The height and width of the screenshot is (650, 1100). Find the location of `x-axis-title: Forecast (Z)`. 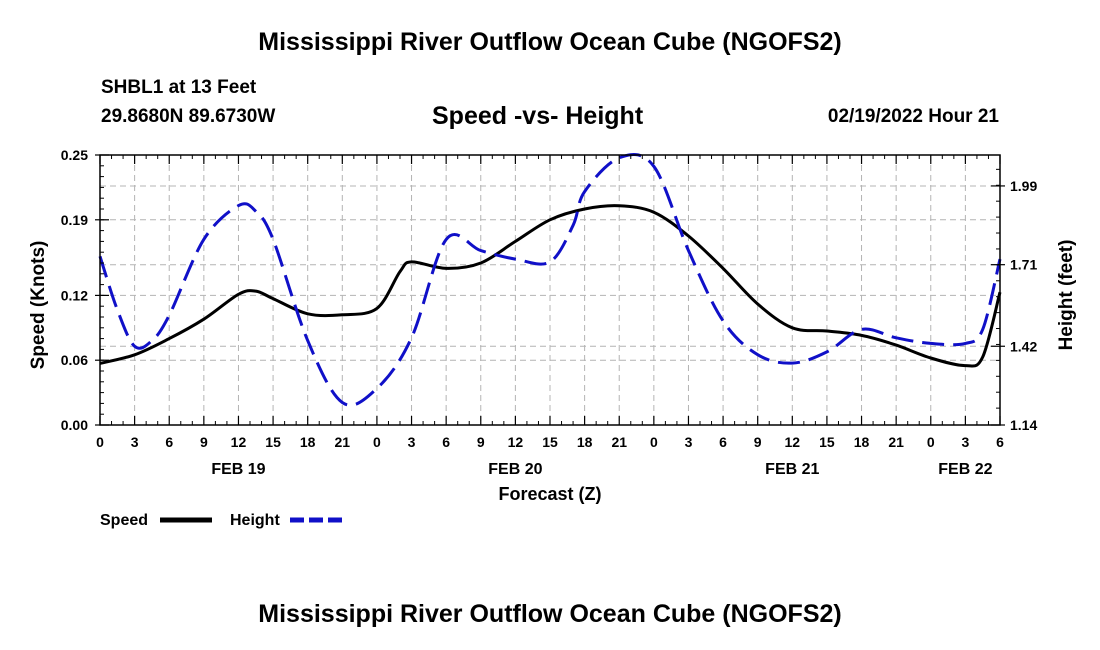

x-axis-title: Forecast (Z) is located at coordinates (549, 494).